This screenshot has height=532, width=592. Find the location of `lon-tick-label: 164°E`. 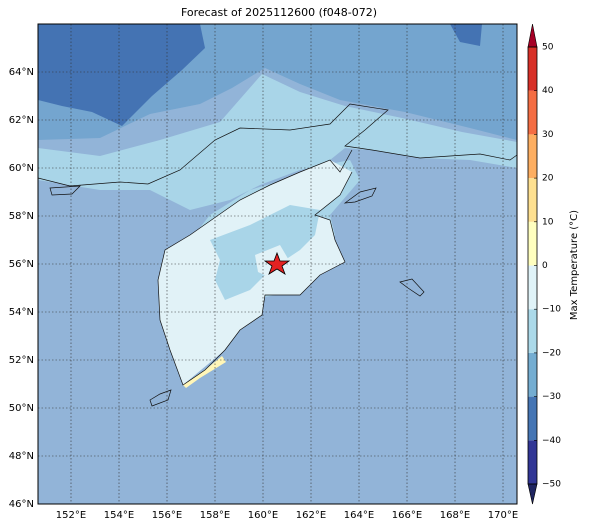

lon-tick-label: 164°E is located at coordinates (359, 515).